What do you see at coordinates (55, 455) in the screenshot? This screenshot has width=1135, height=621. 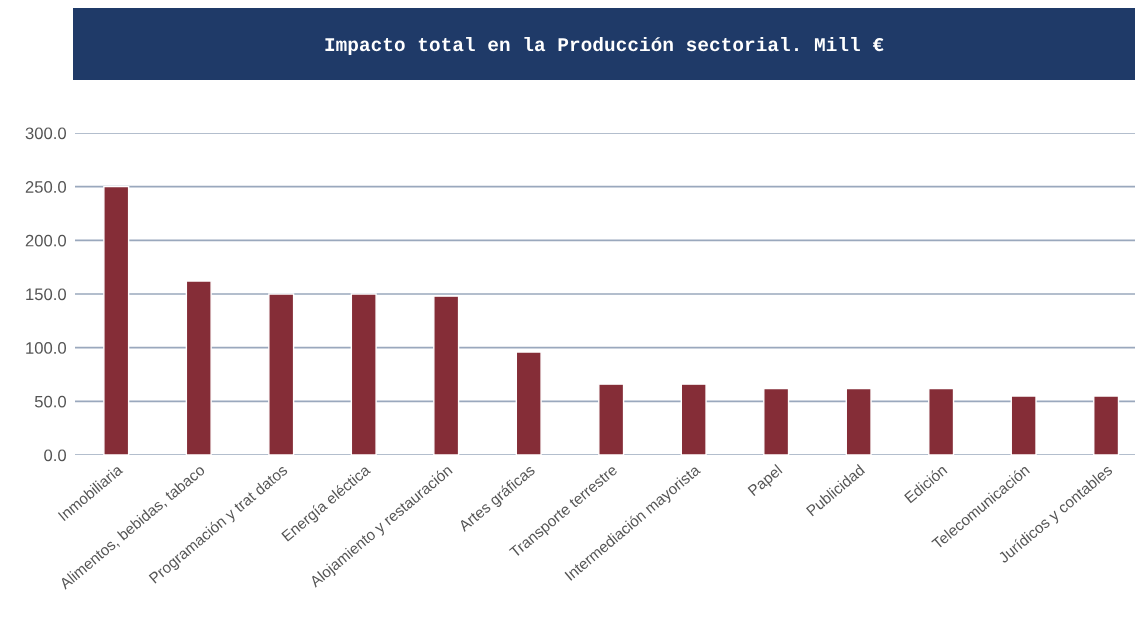 I see `y-tick-label: 0.0` at bounding box center [55, 455].